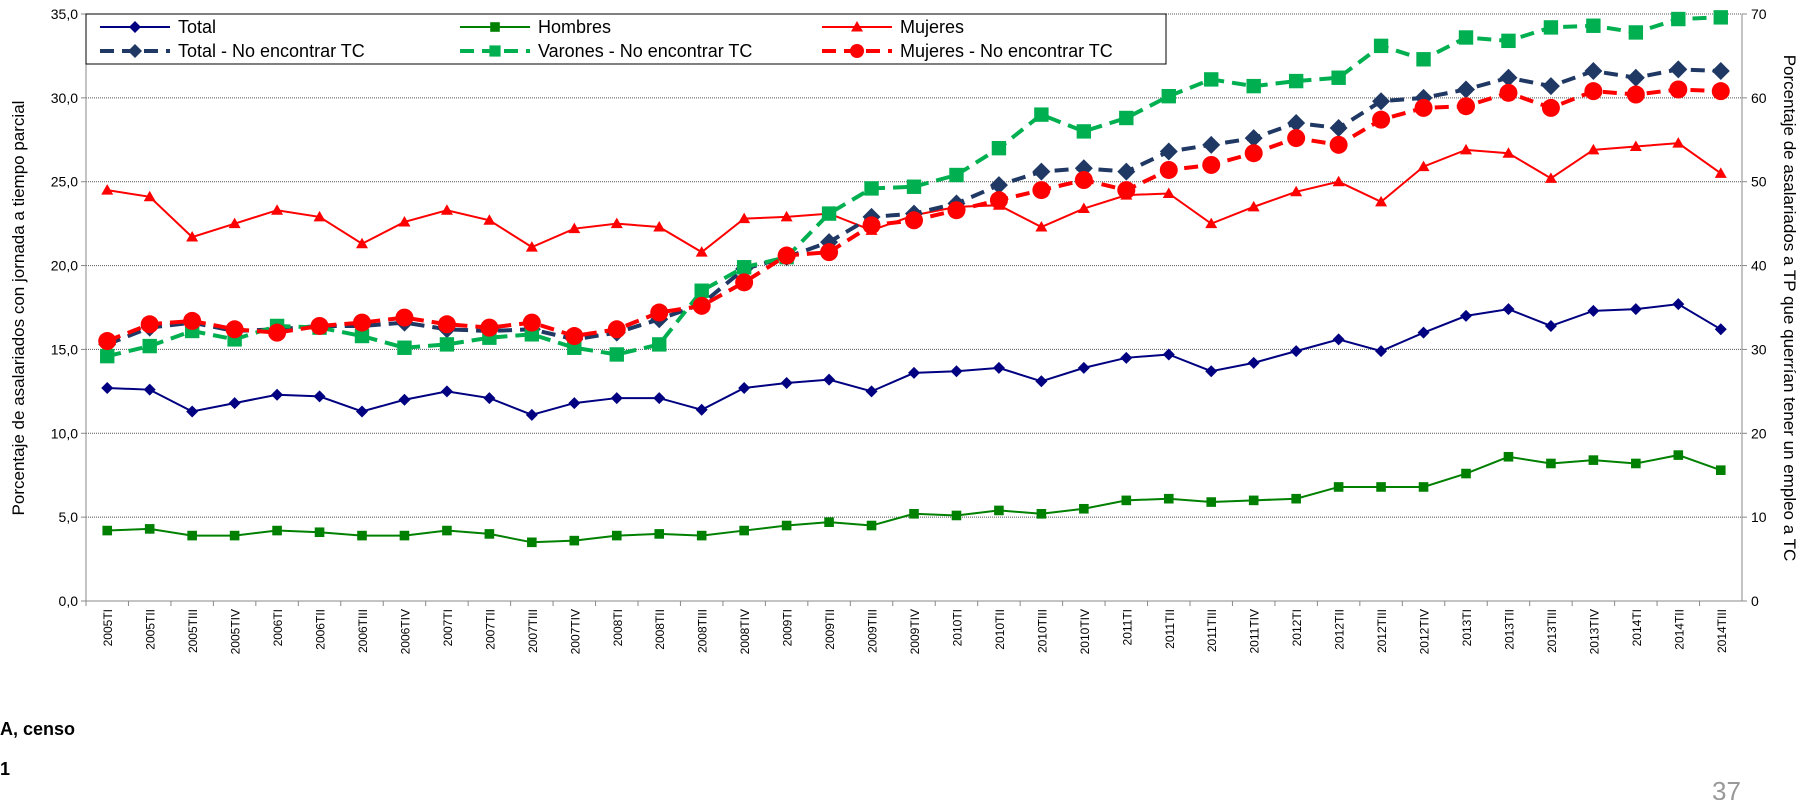  Describe the element at coordinates (1170, 629) in the screenshot. I see `x-tick-label: 2011TII` at that location.